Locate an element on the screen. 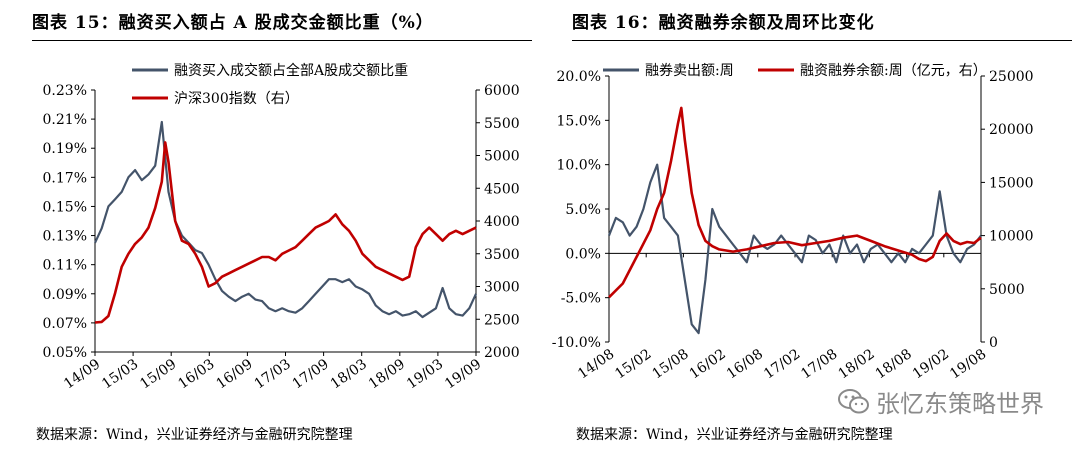 The height and width of the screenshot is (449, 1080). y-left-tick-label: 0.0% is located at coordinates (583, 254).